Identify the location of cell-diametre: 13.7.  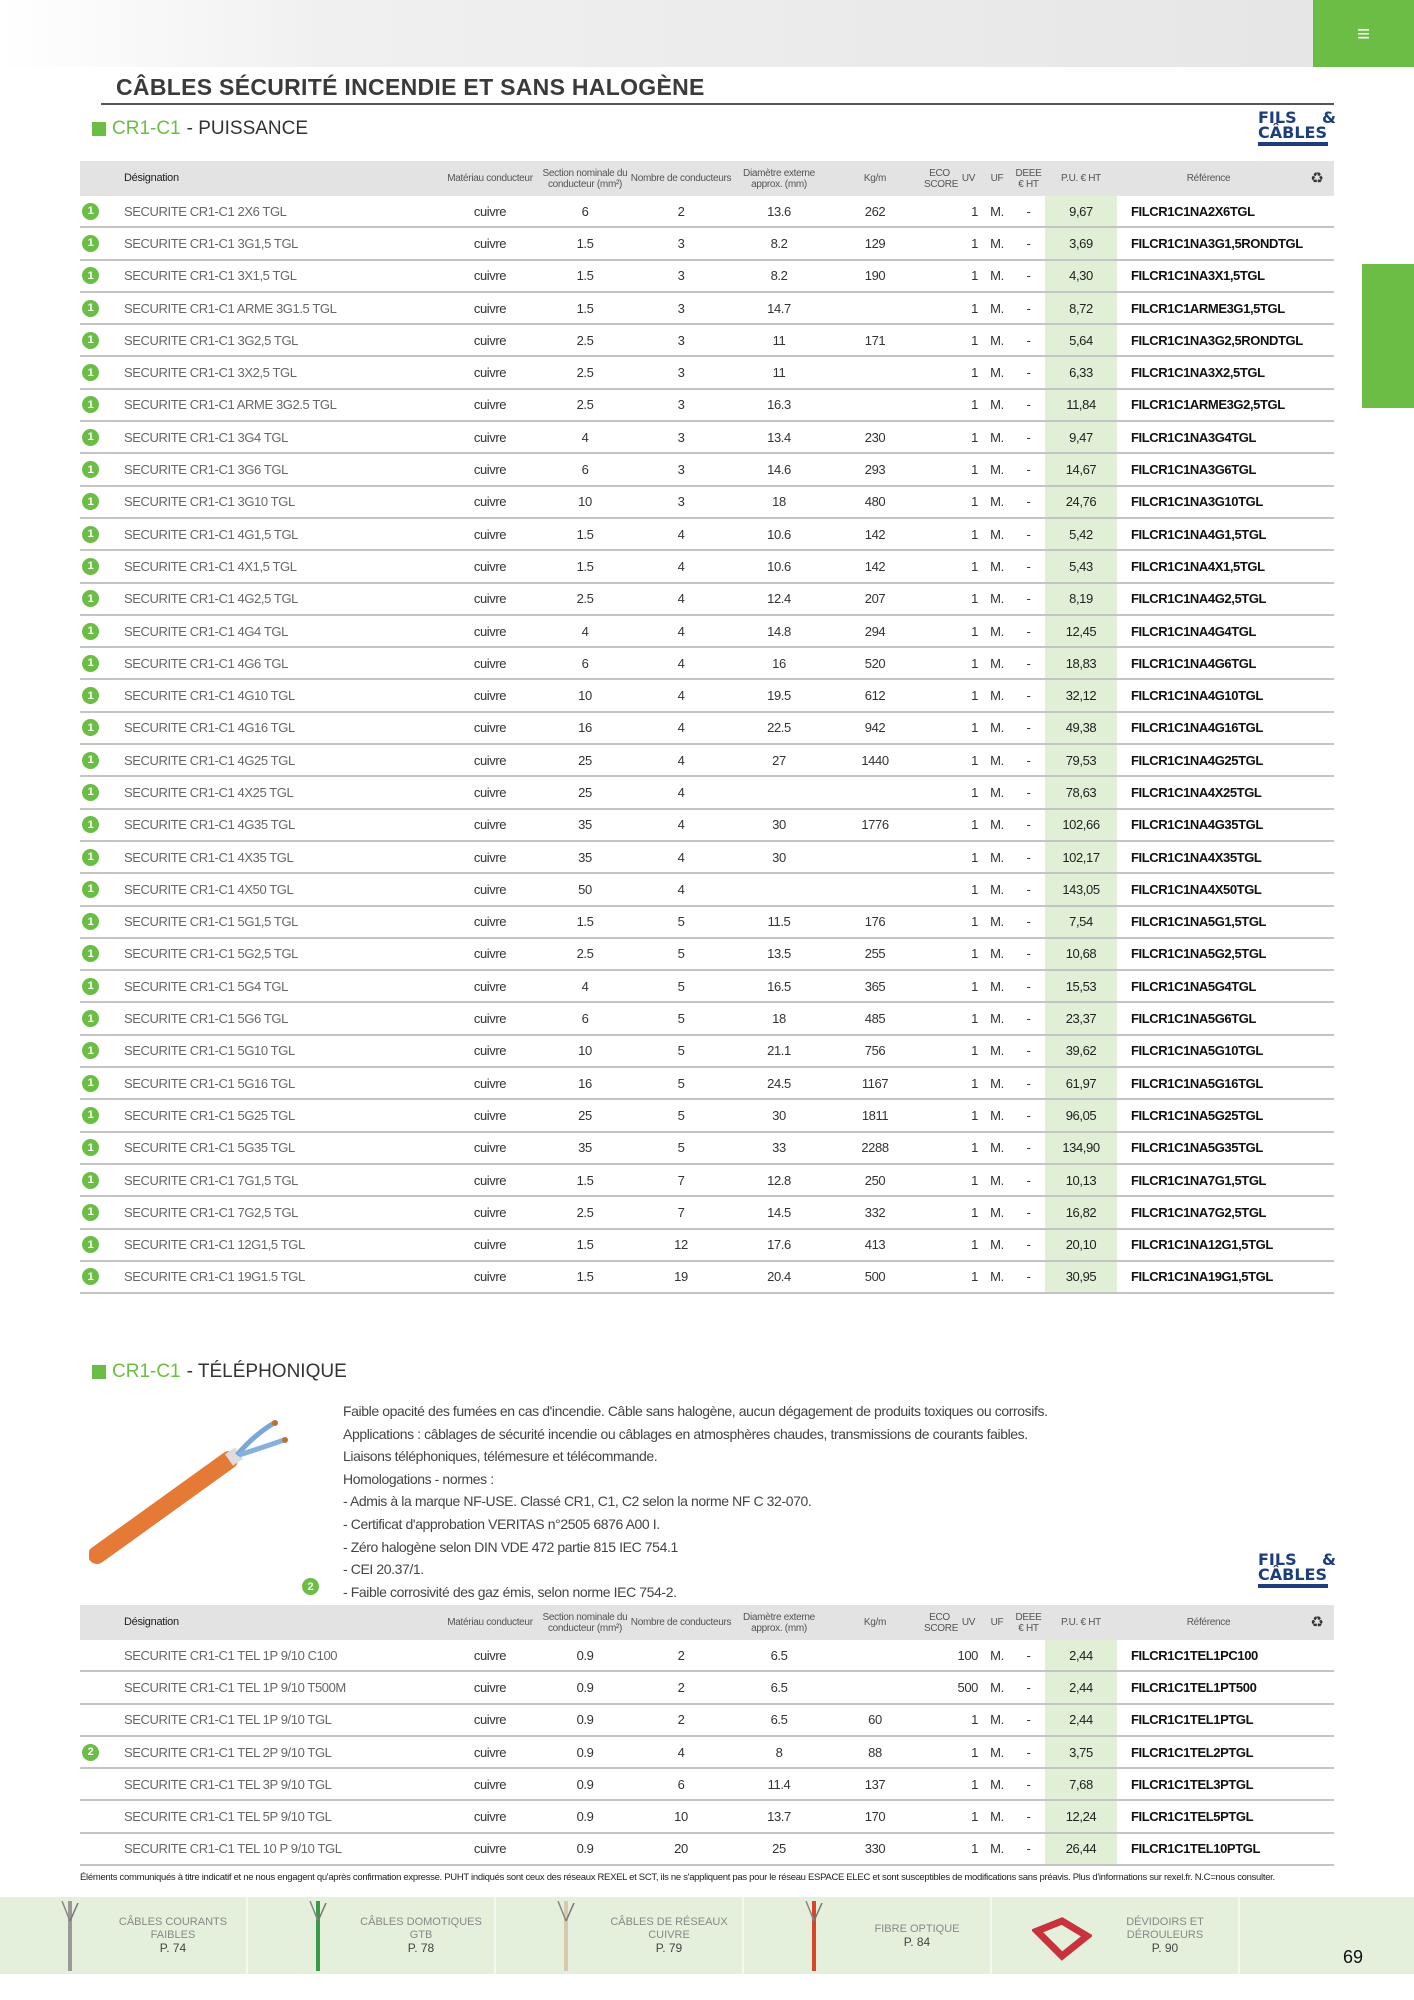
(779, 1817).